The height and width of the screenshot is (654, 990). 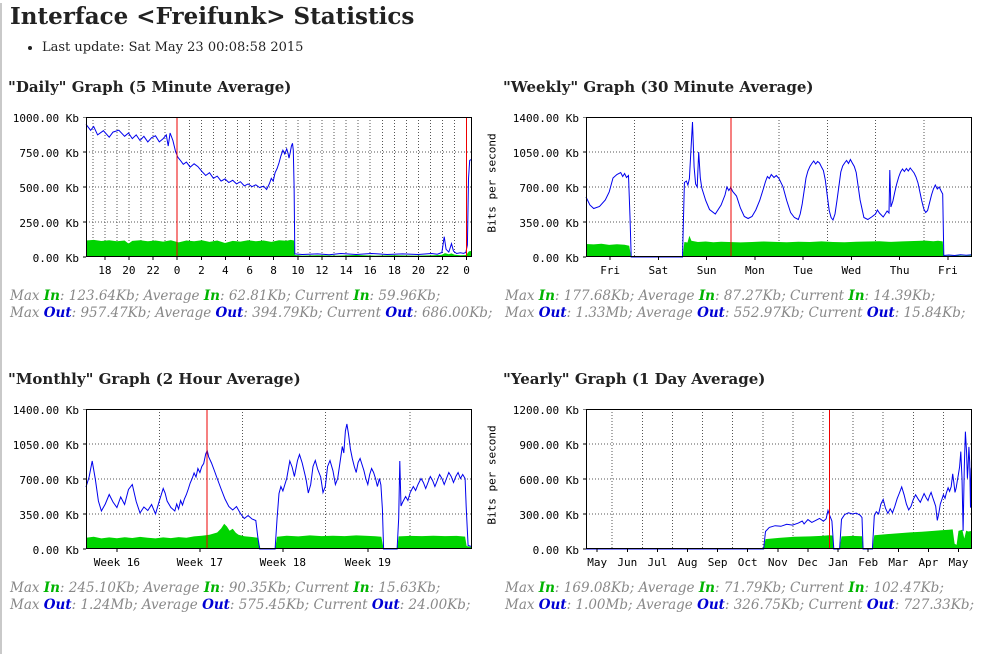 I want to click on monthly-x-axis-labels: Week 16 Week 17 Week 18 Week 19, so click(x=277, y=562).